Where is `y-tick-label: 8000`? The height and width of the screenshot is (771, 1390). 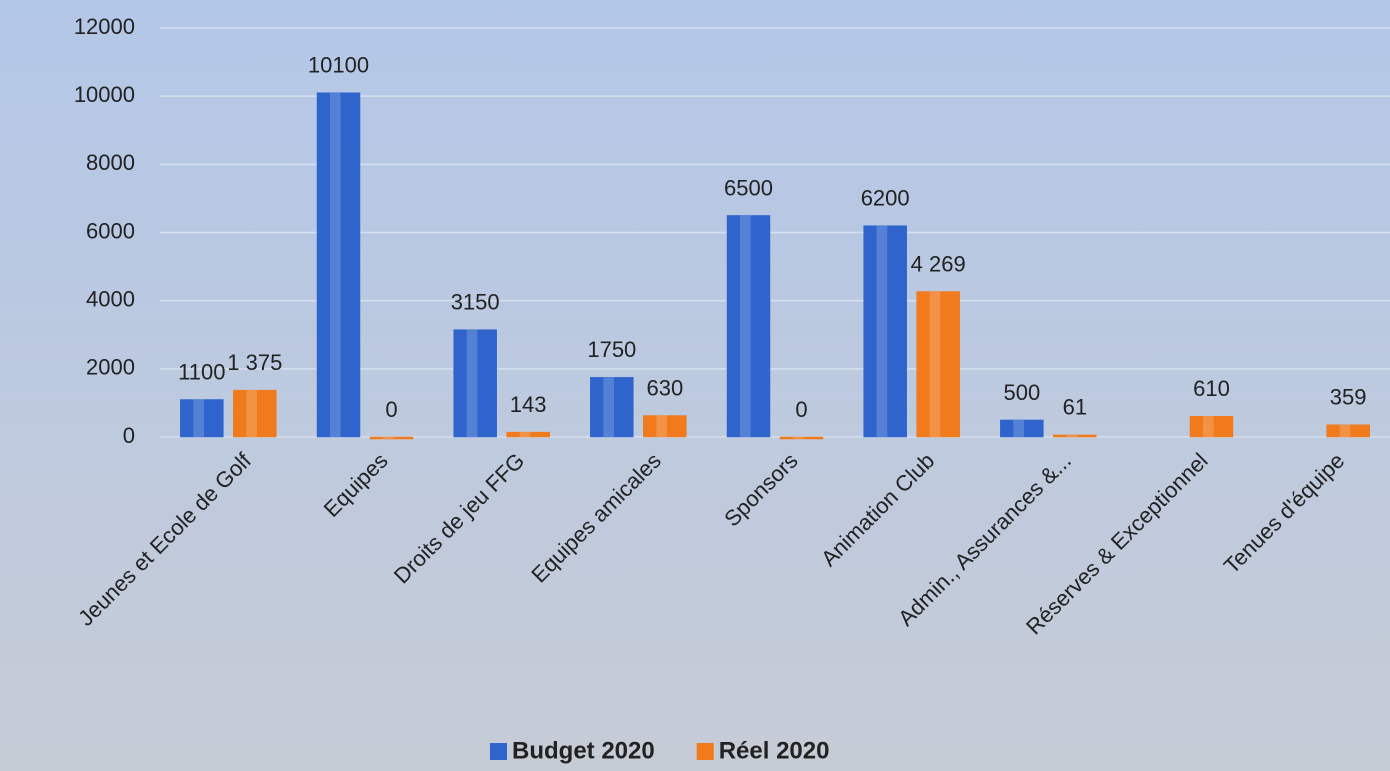
y-tick-label: 8000 is located at coordinates (110, 162).